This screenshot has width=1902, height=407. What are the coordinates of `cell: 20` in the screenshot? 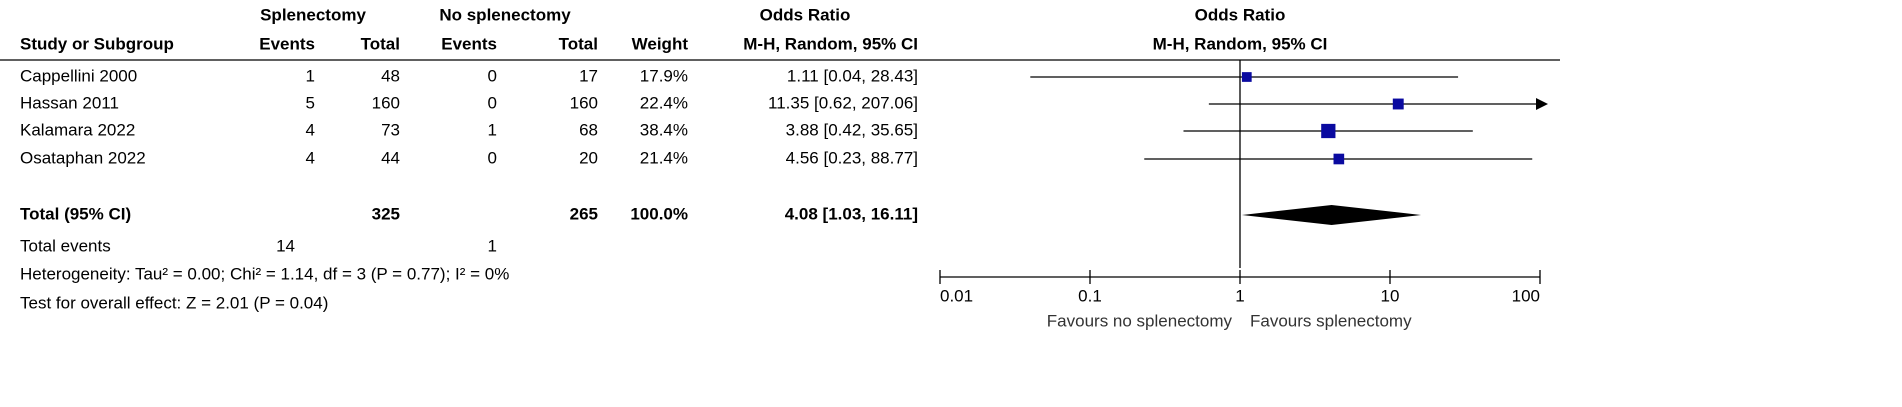 It's located at (588, 157).